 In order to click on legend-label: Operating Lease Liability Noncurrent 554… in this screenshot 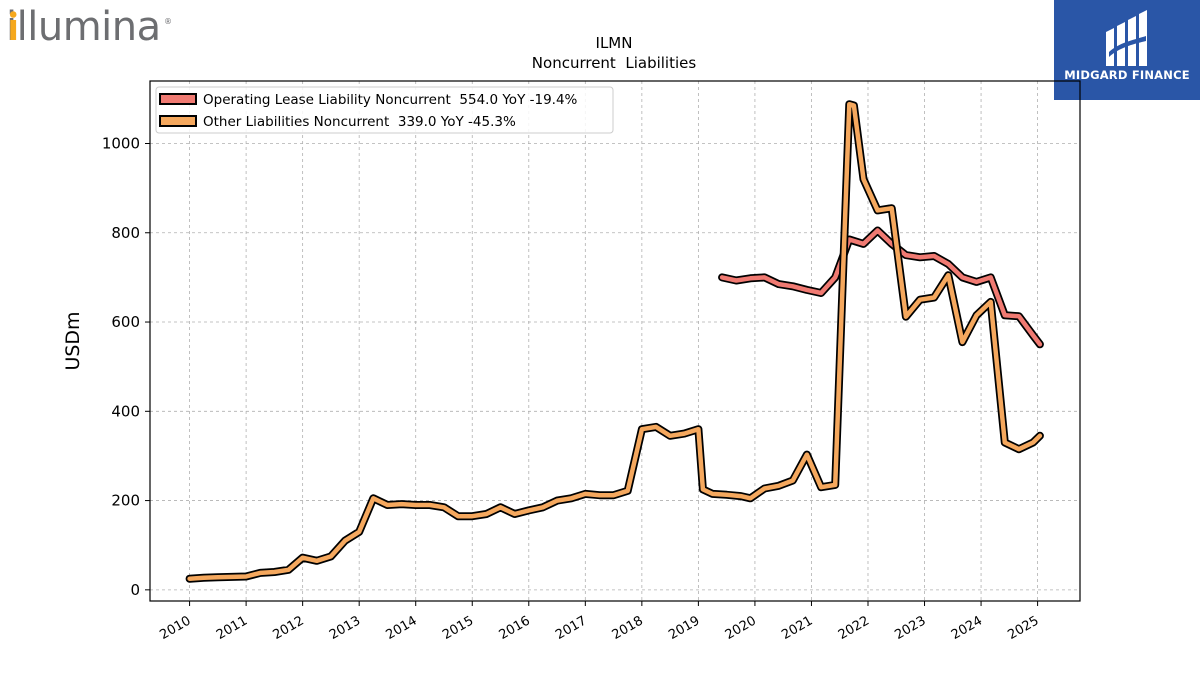, I will do `click(390, 100)`.